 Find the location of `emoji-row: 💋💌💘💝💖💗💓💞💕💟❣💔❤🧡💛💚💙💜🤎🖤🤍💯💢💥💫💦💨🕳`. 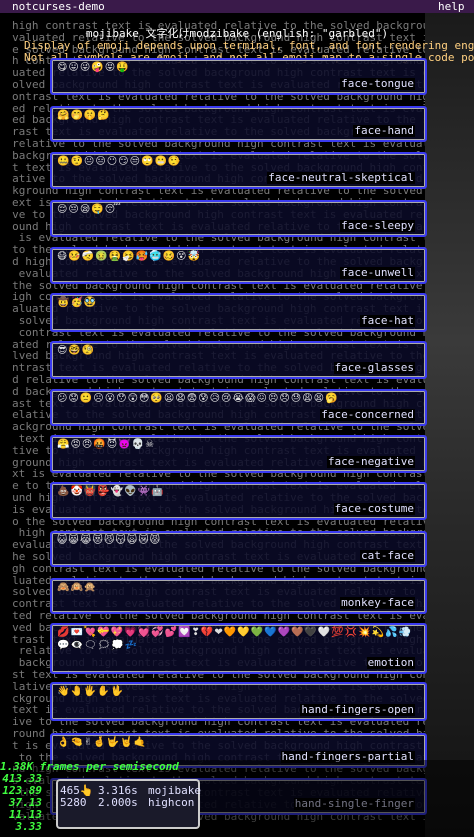

emoji-row: 💋💌💘💝💖💗💓💞💕💟❣💔❤🧡💛💚💙💜🤎🖤🤍💯💢💥💫💦💨🕳 is located at coordinates (235, 638).